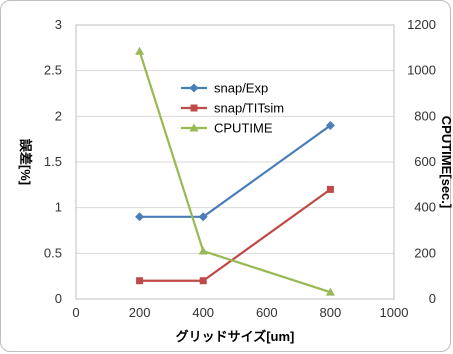 The image size is (453, 354). I want to click on left-y-tick-label: 3, so click(58, 24).